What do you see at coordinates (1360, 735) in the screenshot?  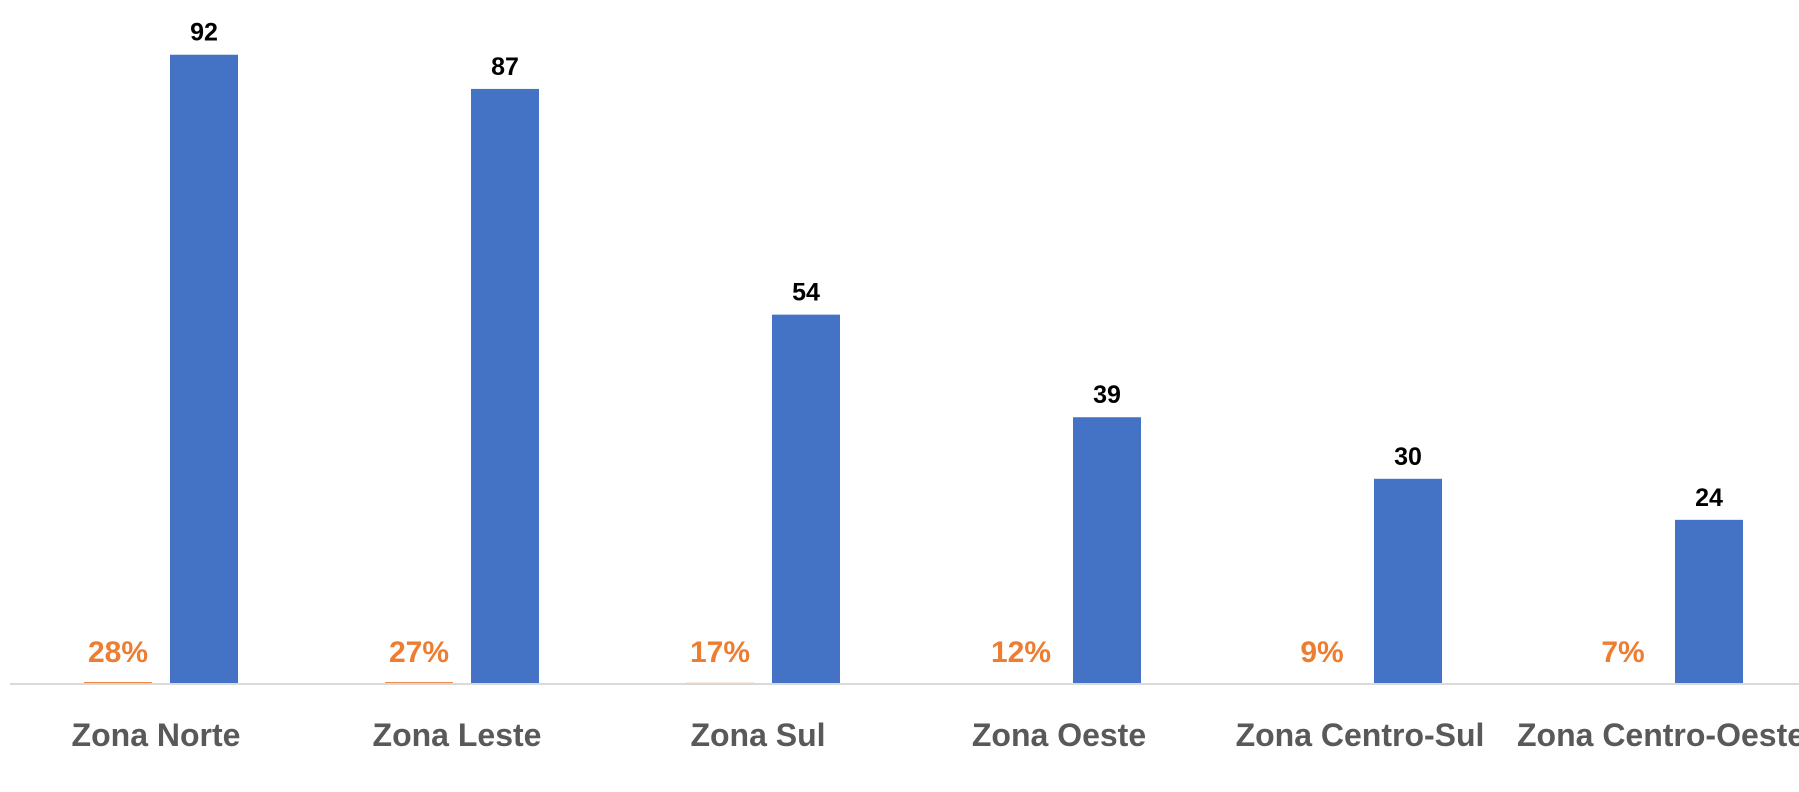 I see `x-tick-label: Zona Centro-Sul` at bounding box center [1360, 735].